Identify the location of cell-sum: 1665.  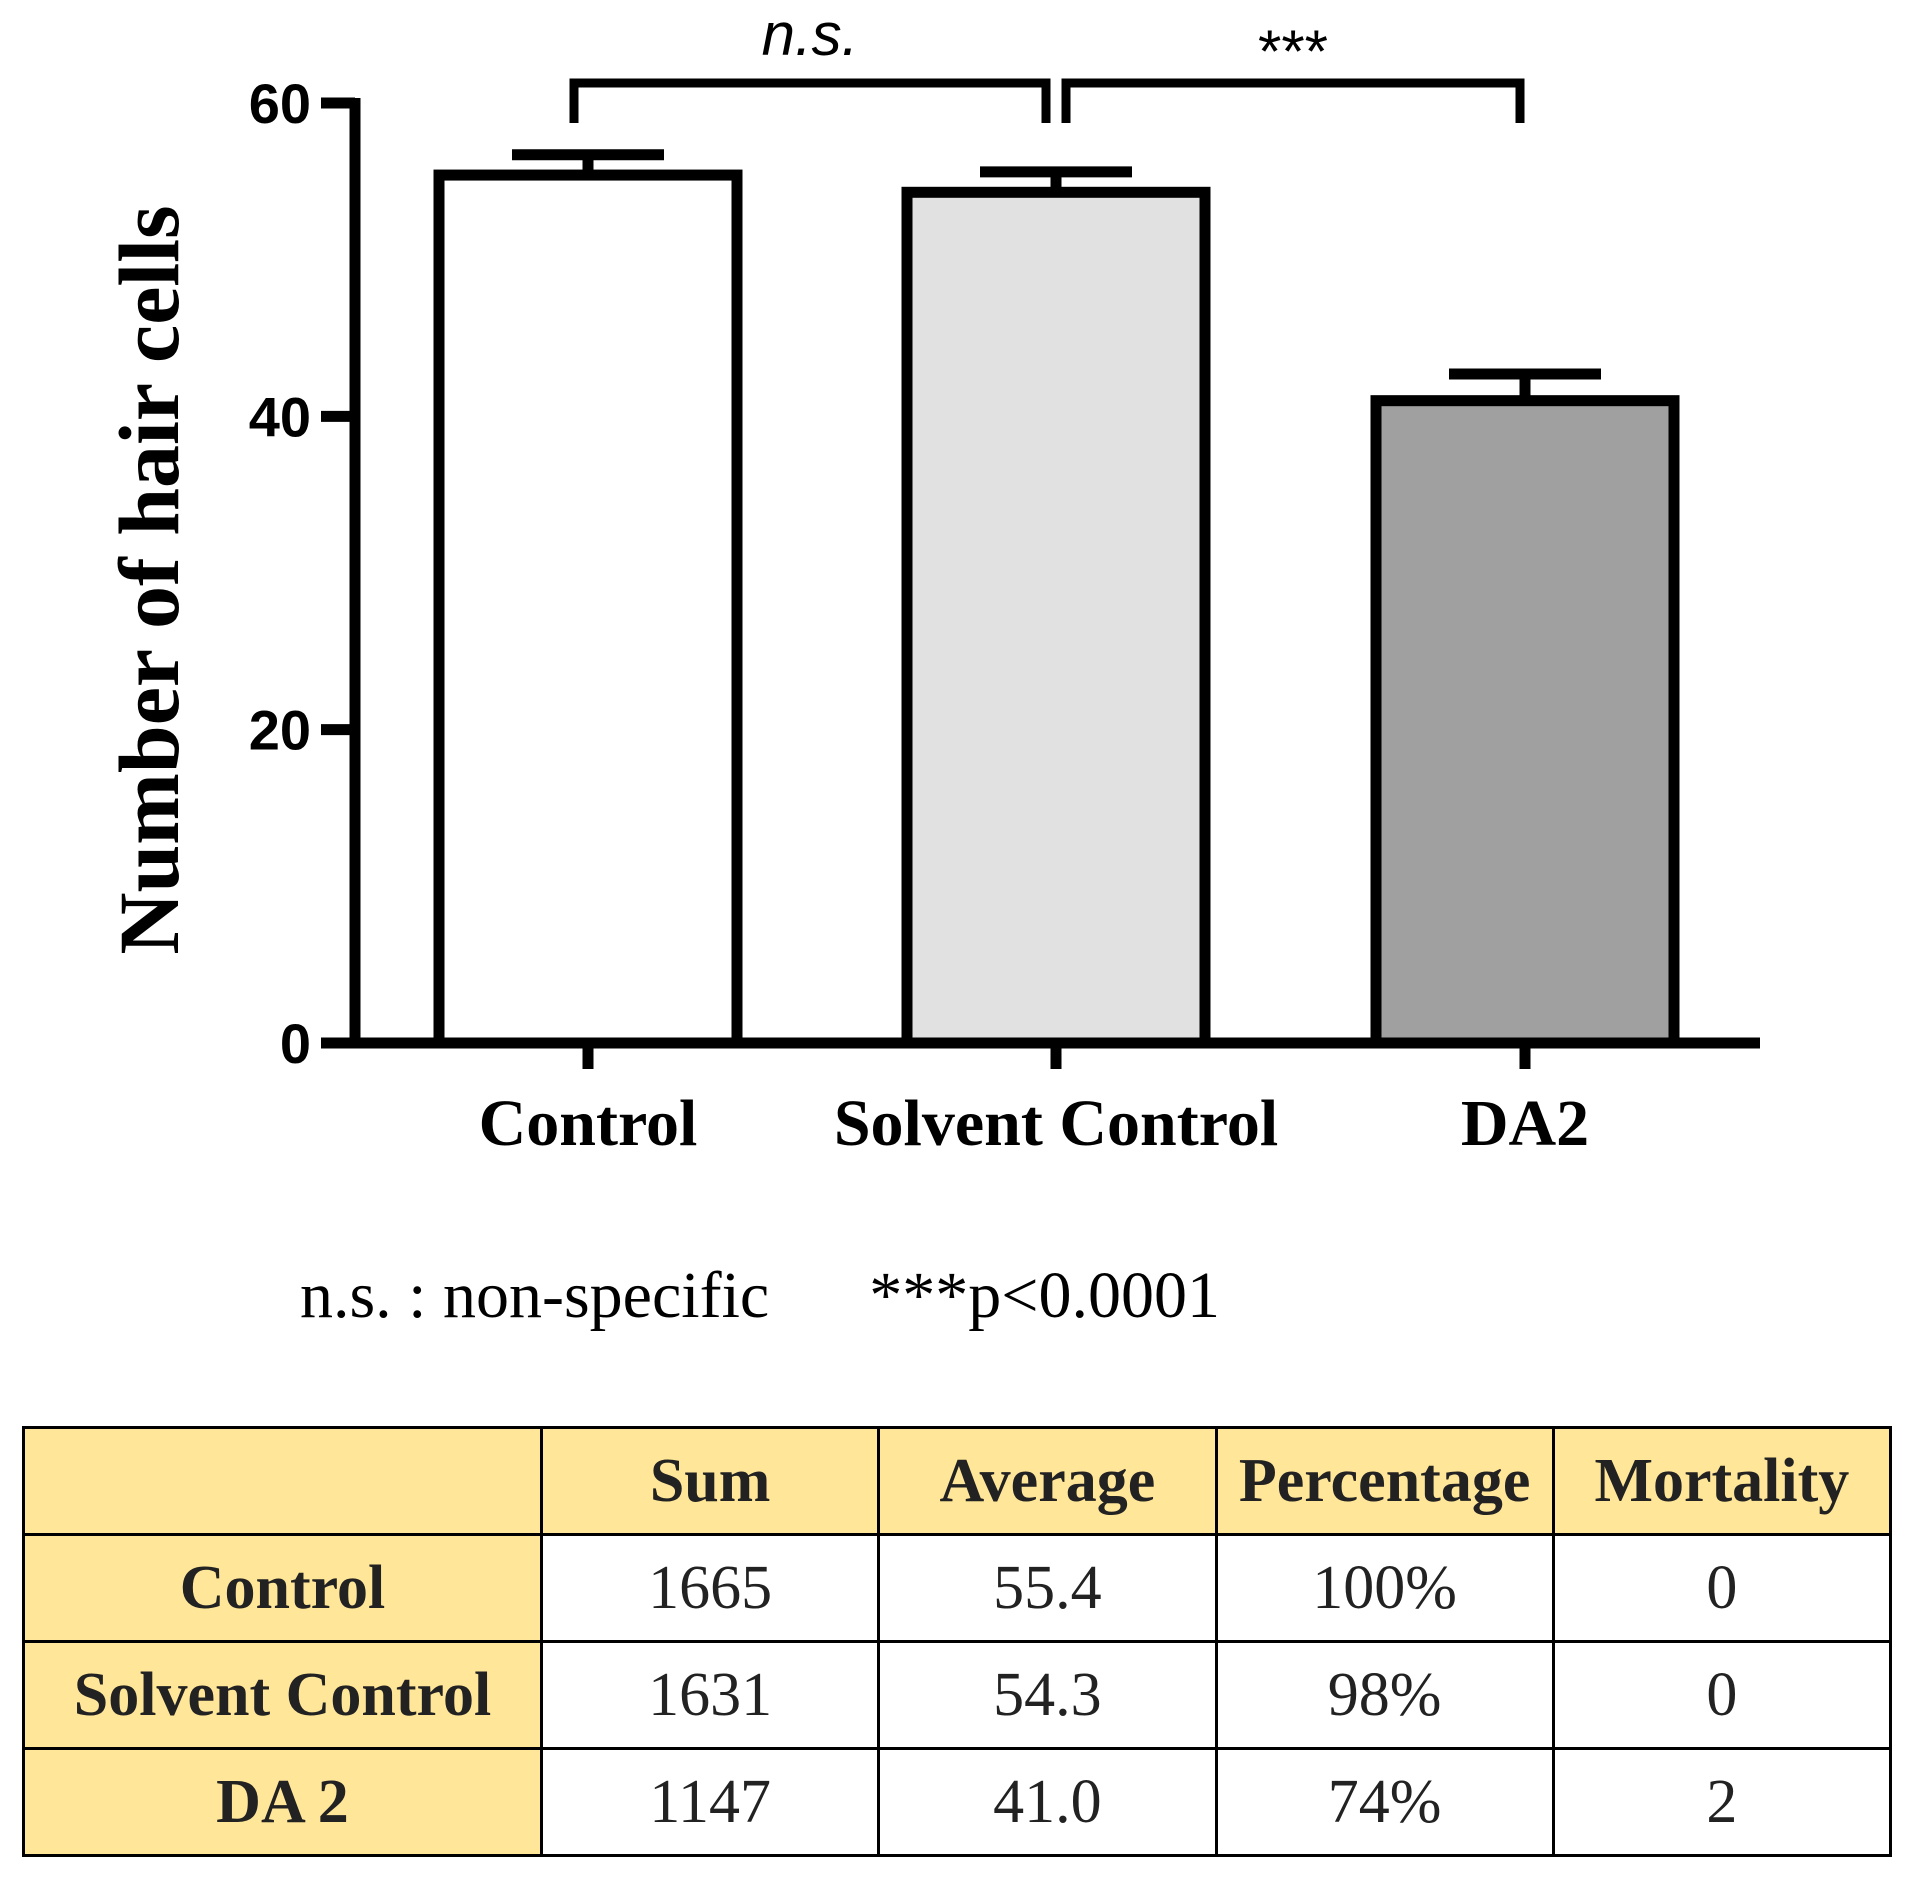
(710, 1588).